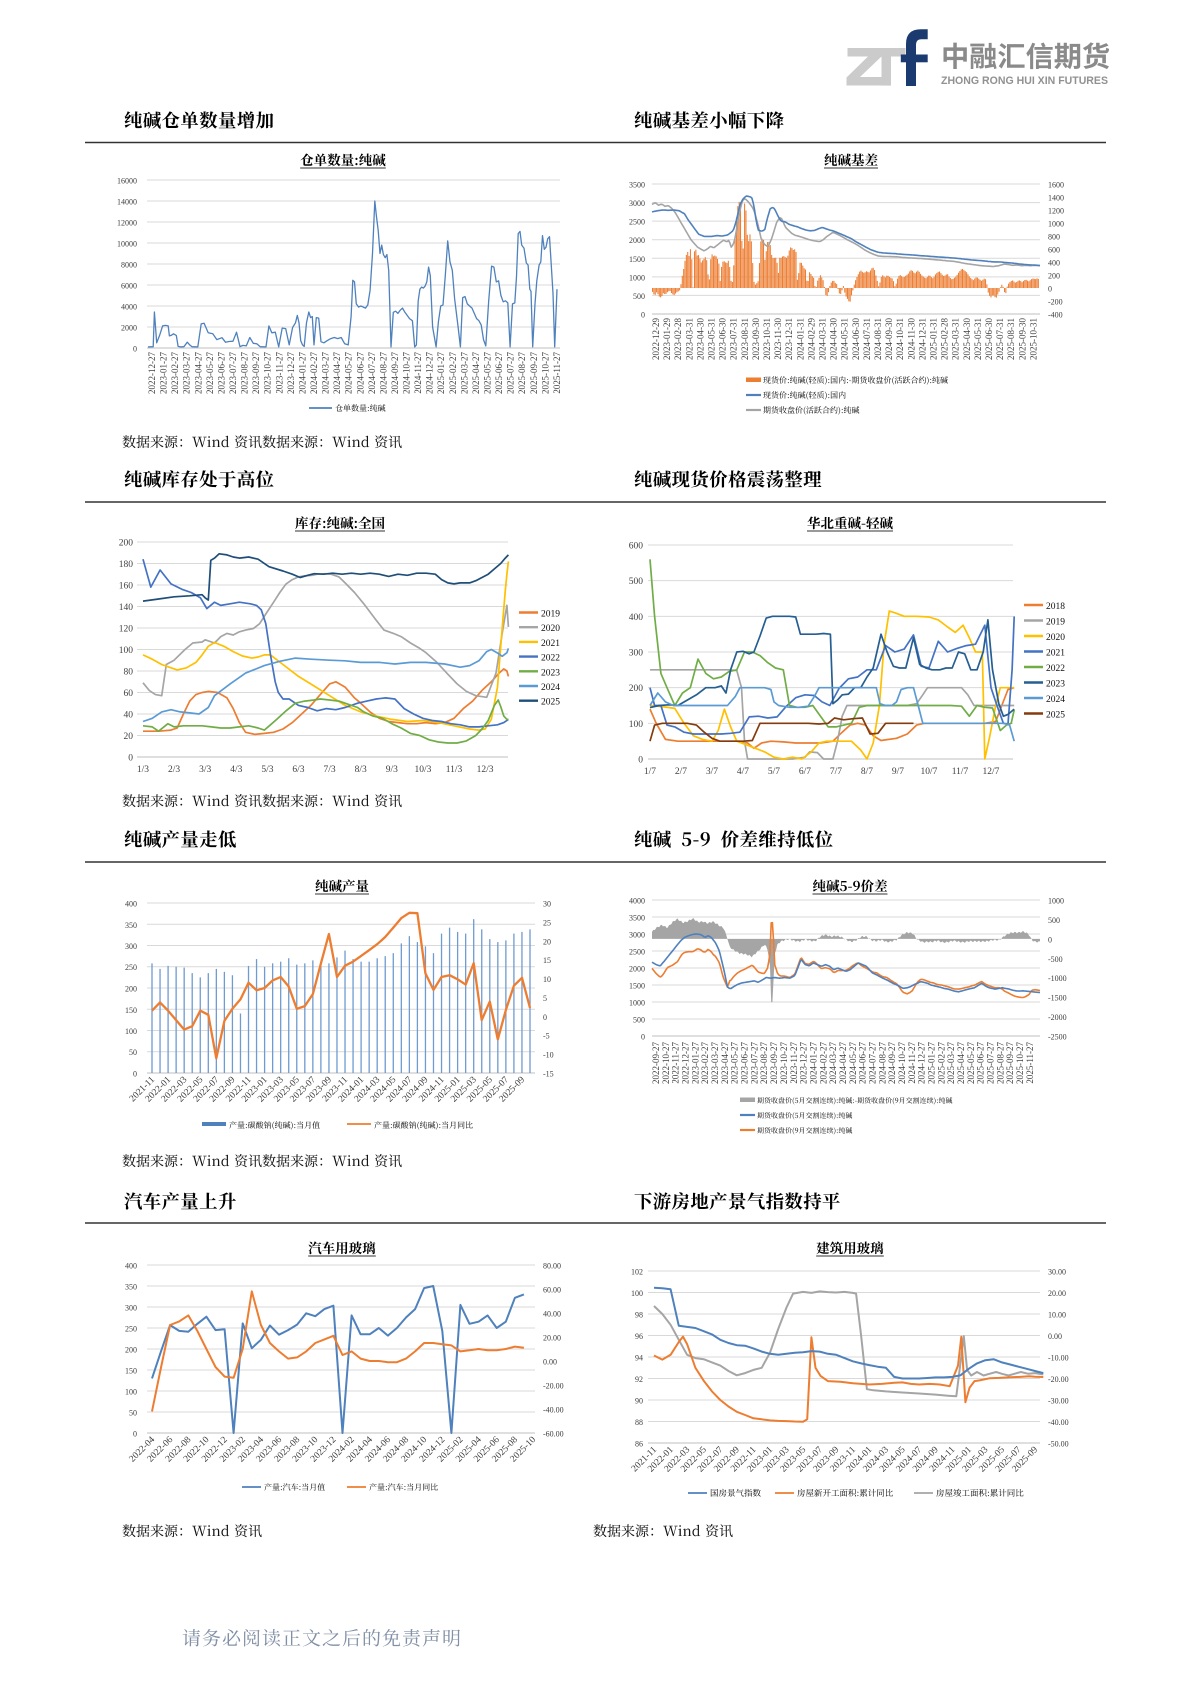  I want to click on svg-text: 2025-04-30, so click(967, 339).